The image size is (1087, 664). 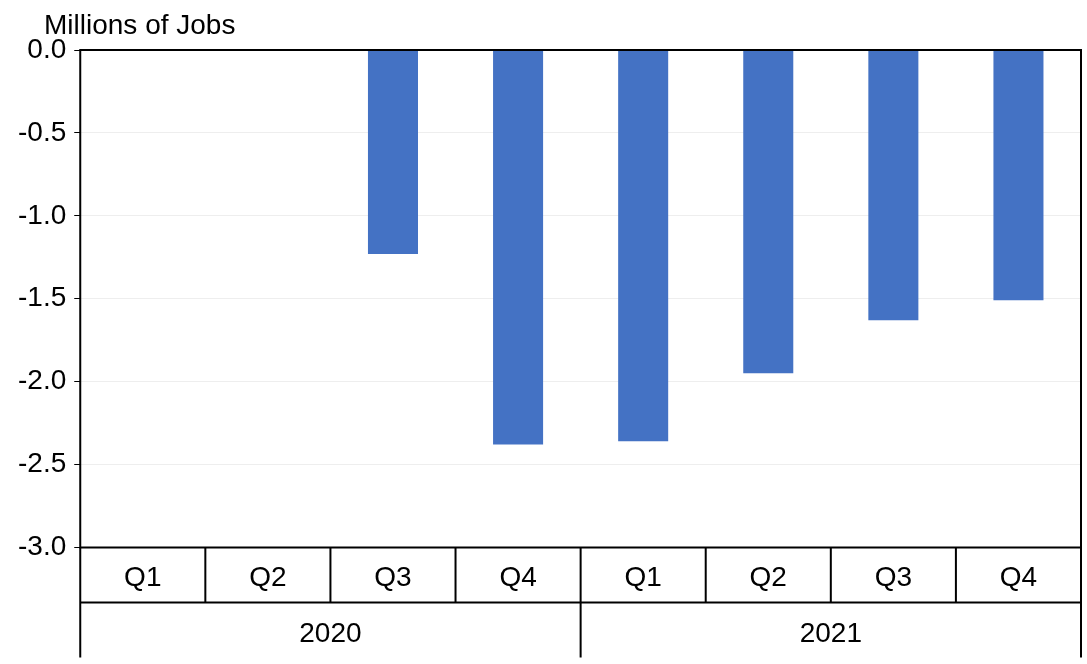 I want to click on y-tick-label: -1.5, so click(x=42, y=297).